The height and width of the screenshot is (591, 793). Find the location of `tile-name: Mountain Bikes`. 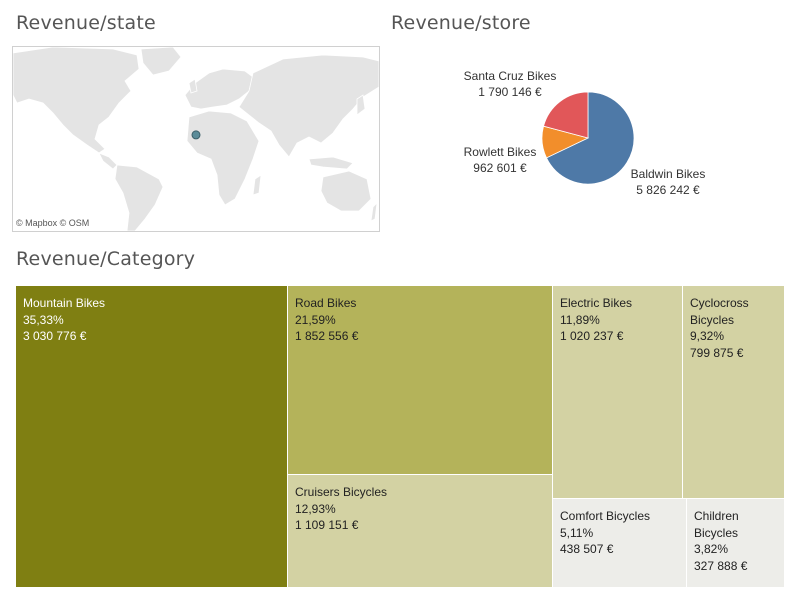

tile-name: Mountain Bikes is located at coordinates (64, 303).